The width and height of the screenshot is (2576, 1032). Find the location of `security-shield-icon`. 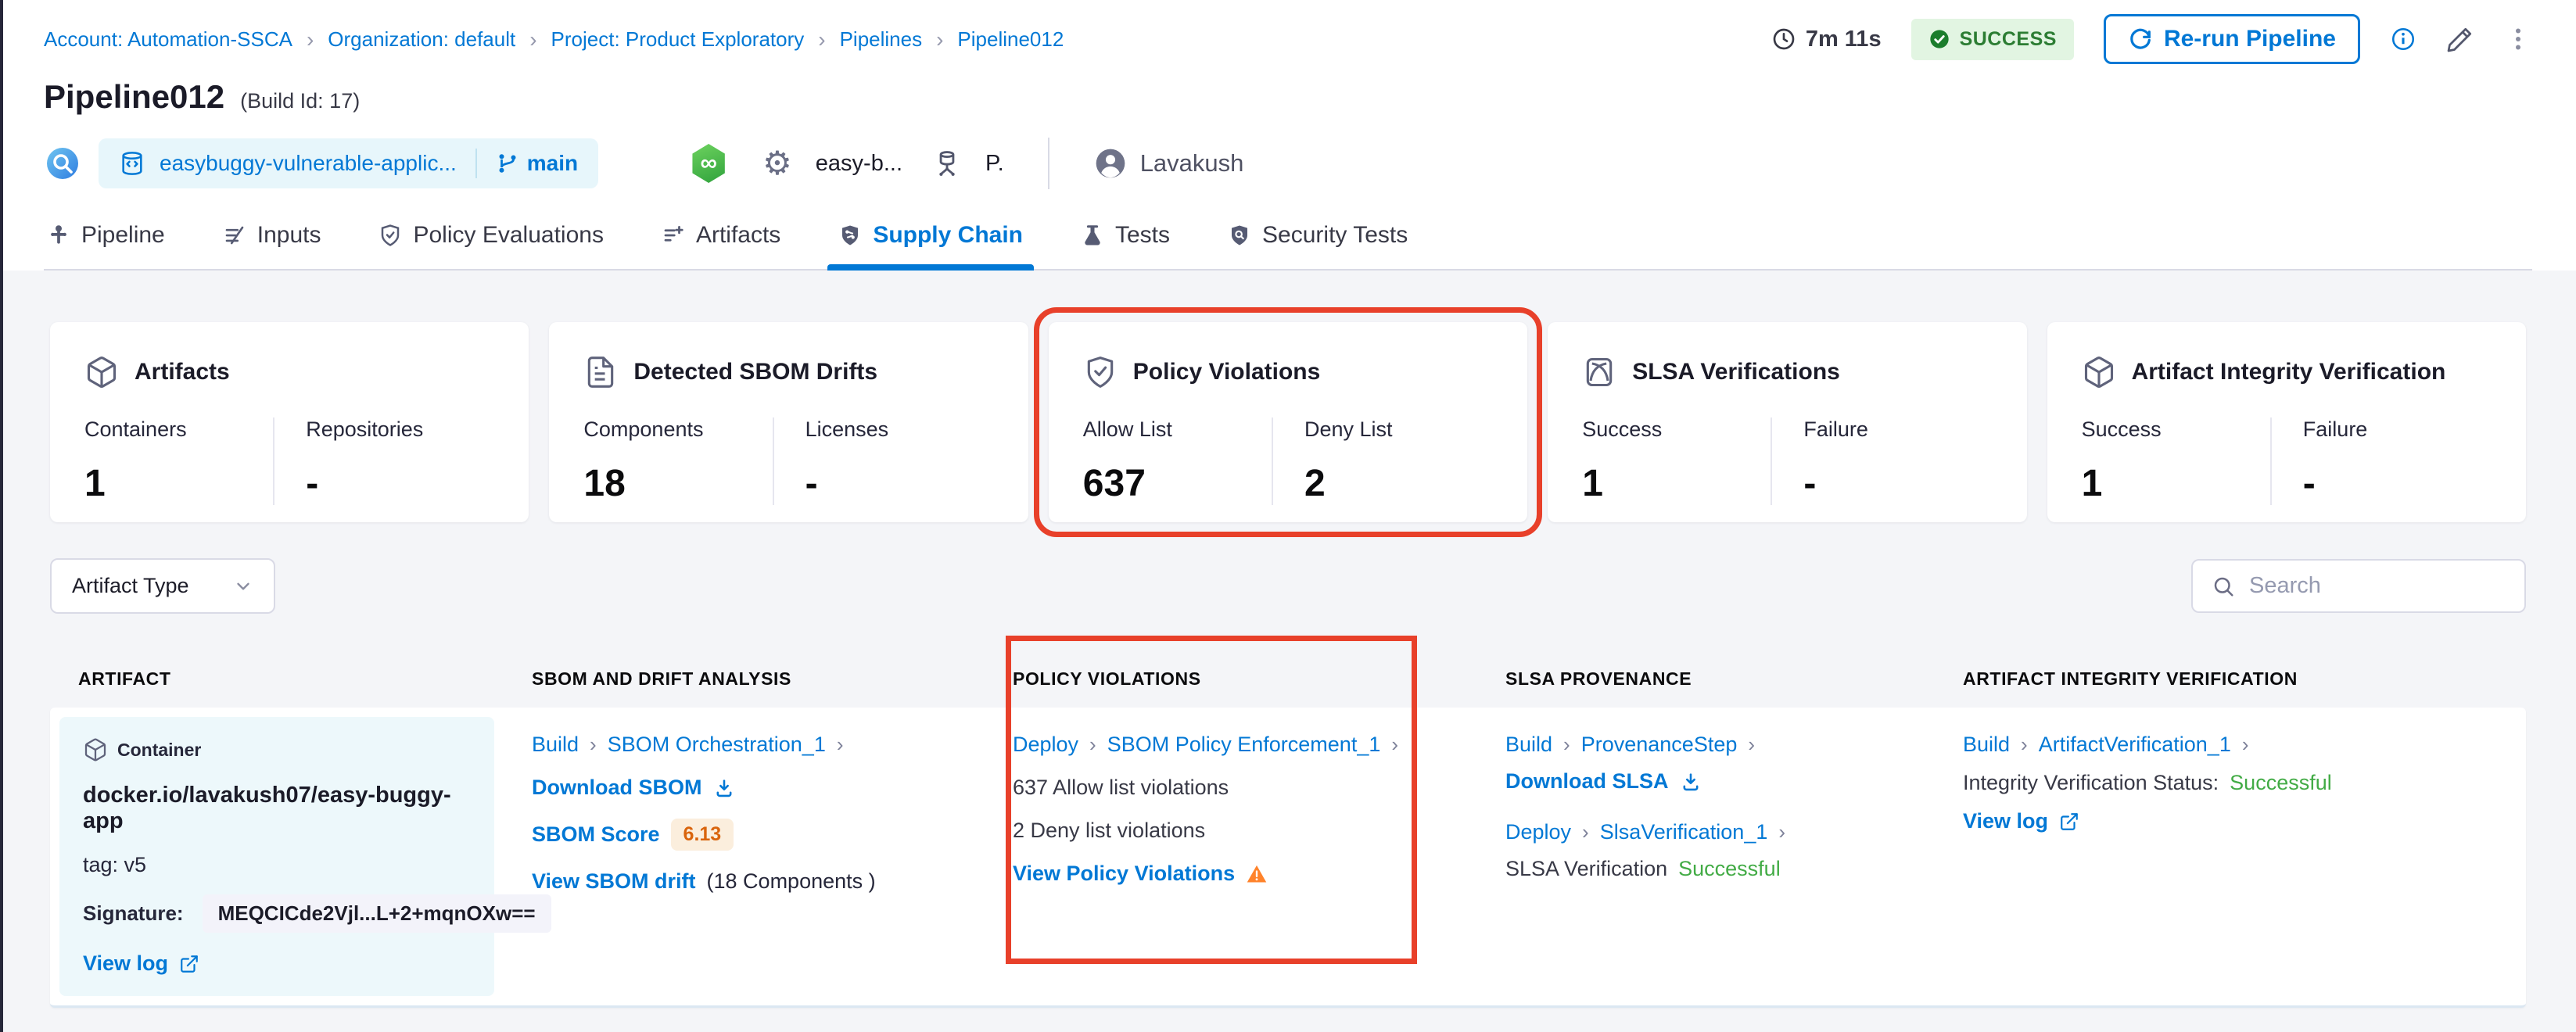

security-shield-icon is located at coordinates (1239, 236).